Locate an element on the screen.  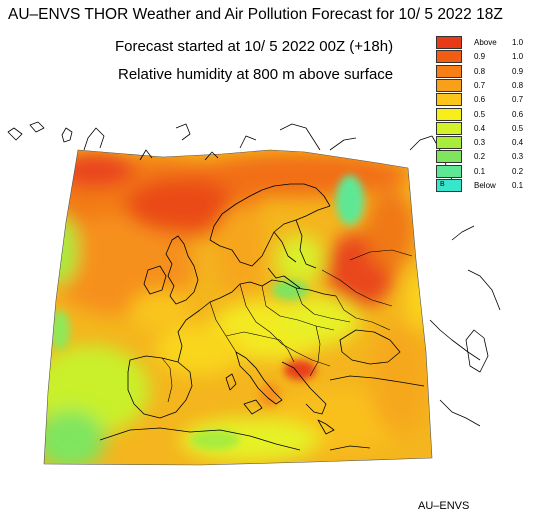
footer-credit: AU–ENVS is located at coordinates (444, 506).